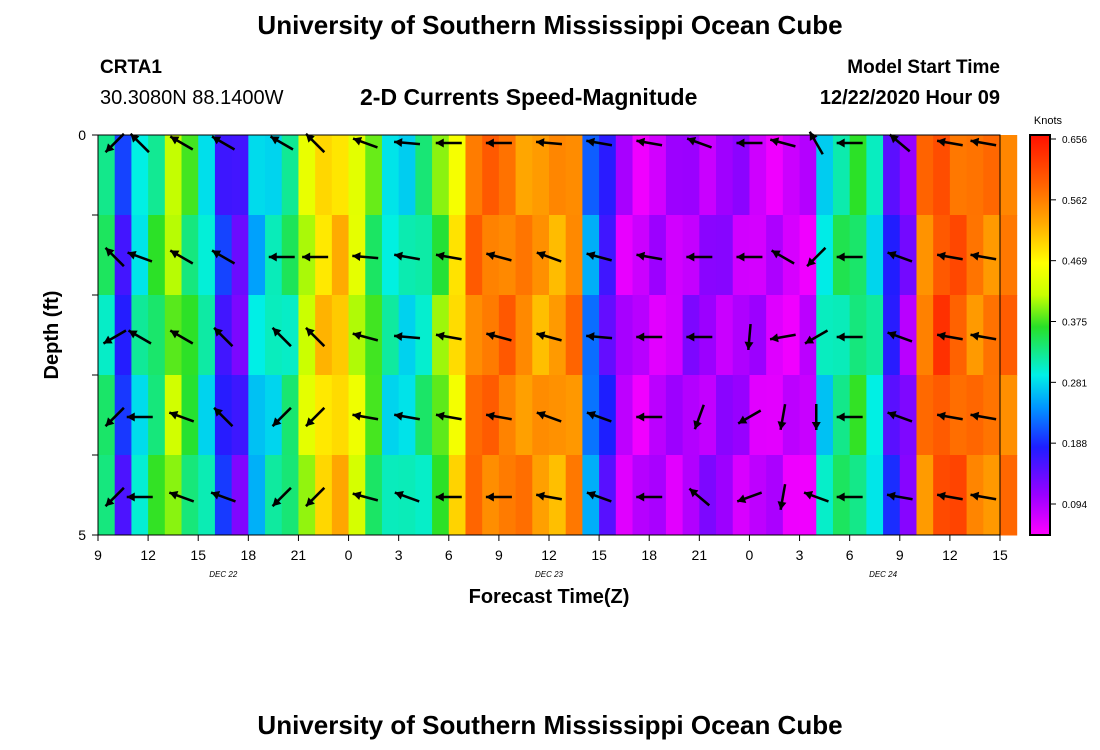 This screenshot has height=750, width=1100. Describe the element at coordinates (1074, 383) in the screenshot. I see `colorbar-tick-label: 0.281` at that location.